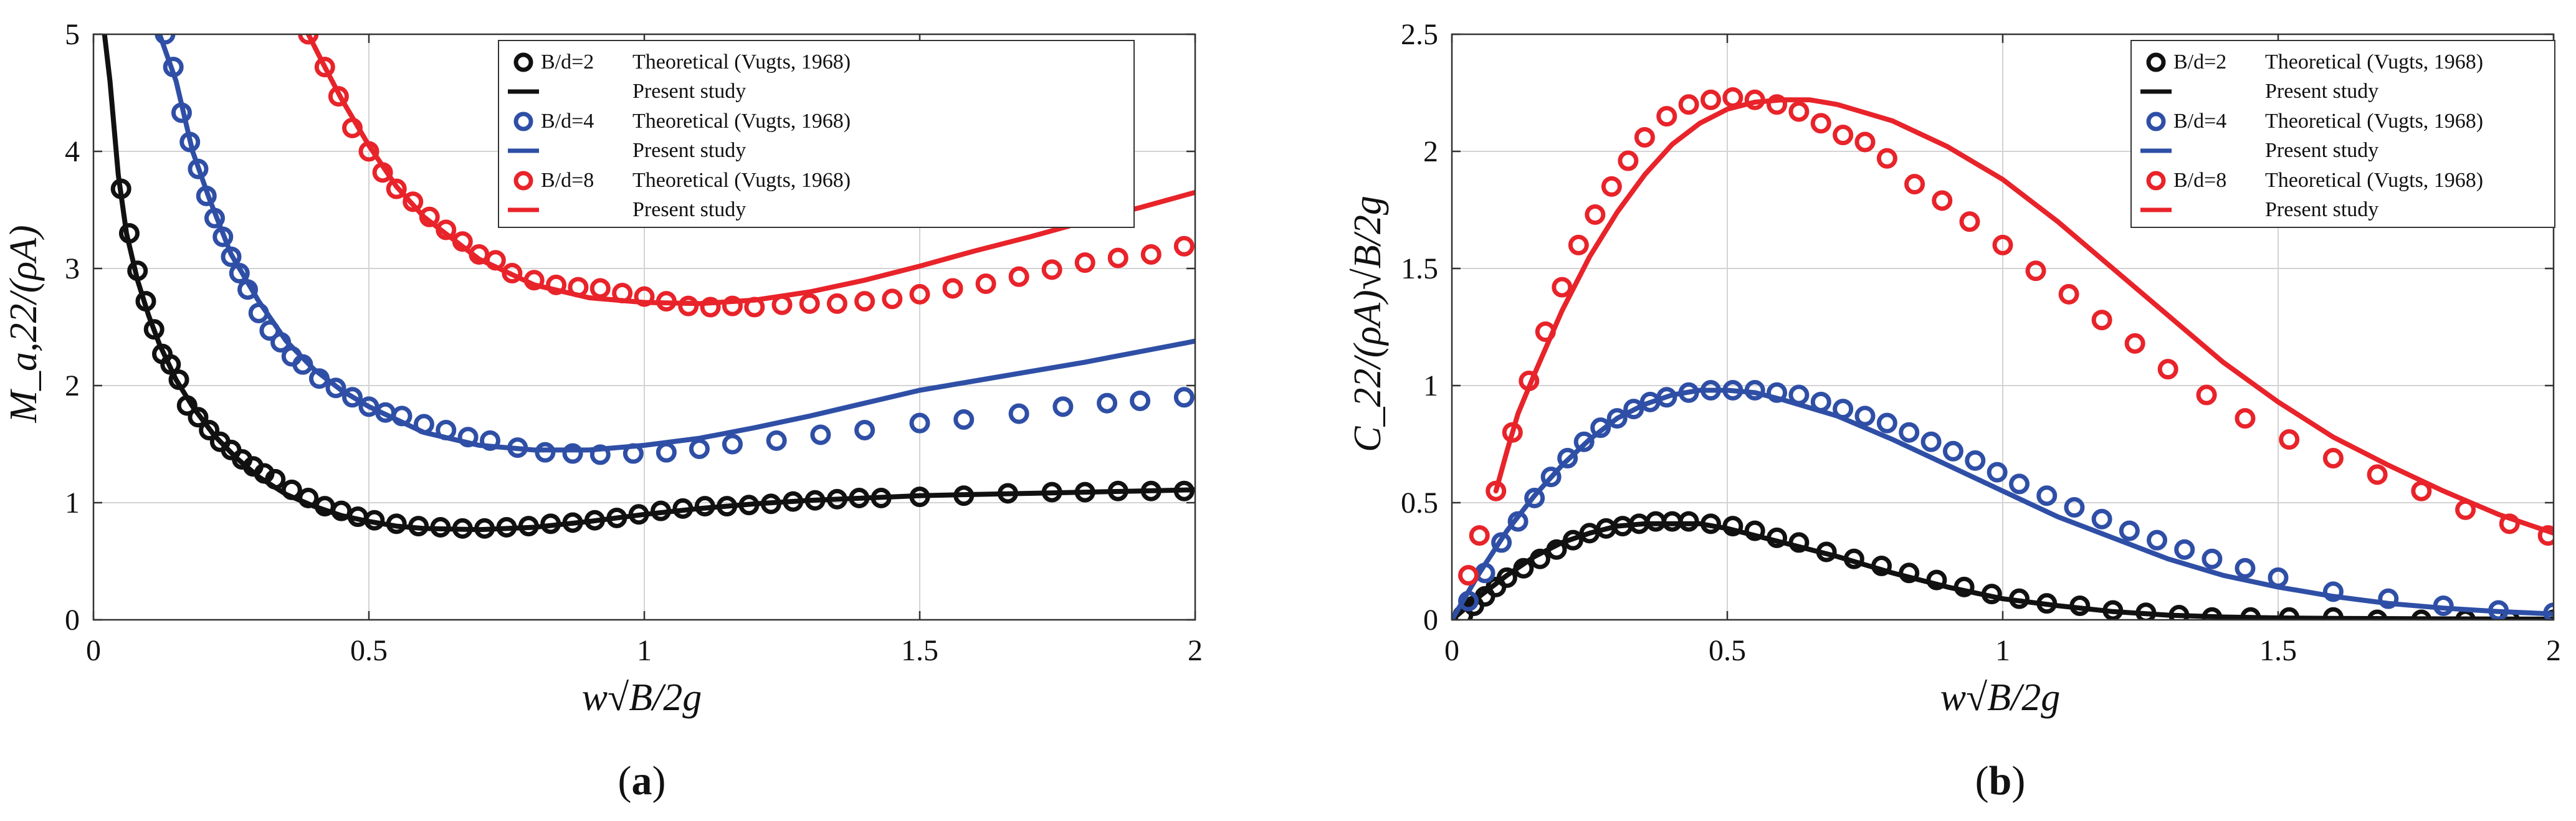 This screenshot has width=2576, height=821. Describe the element at coordinates (1982, 781) in the screenshot. I see `panel-label-open: (` at that location.